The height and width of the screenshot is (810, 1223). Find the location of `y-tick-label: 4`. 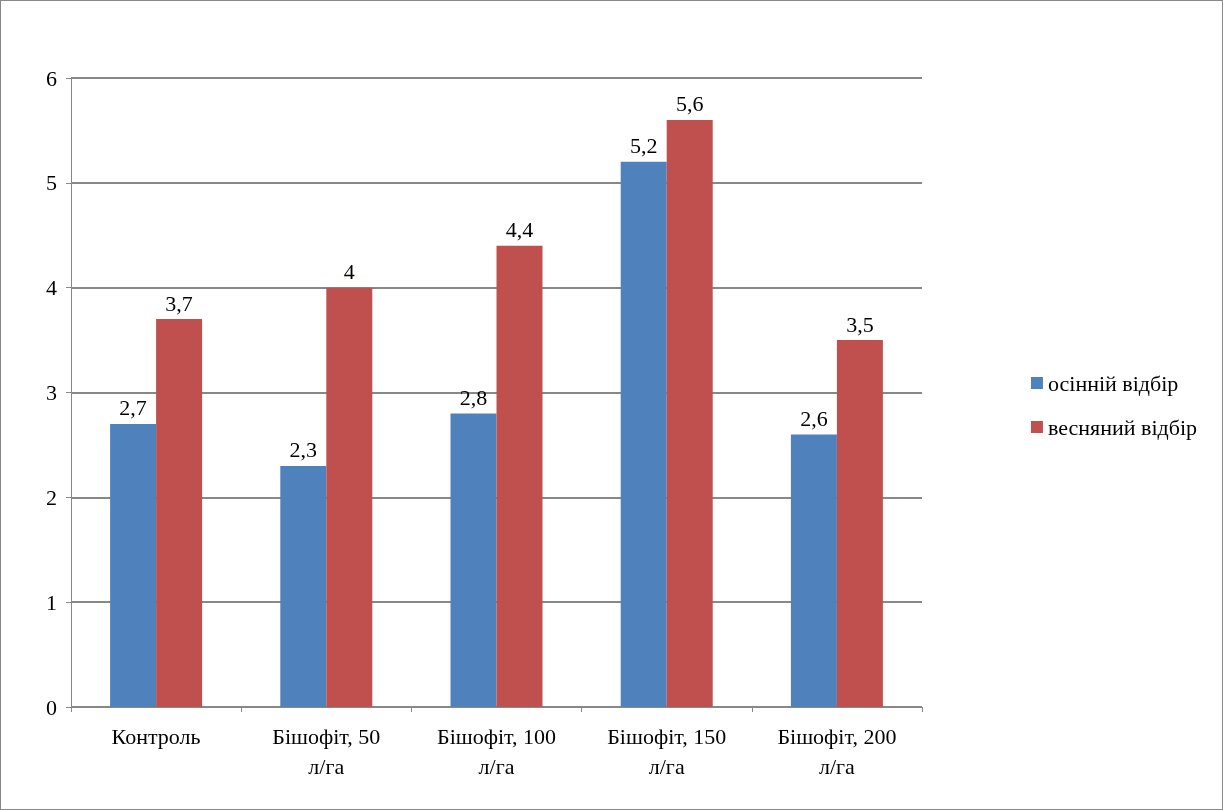

y-tick-label: 4 is located at coordinates (51, 288).